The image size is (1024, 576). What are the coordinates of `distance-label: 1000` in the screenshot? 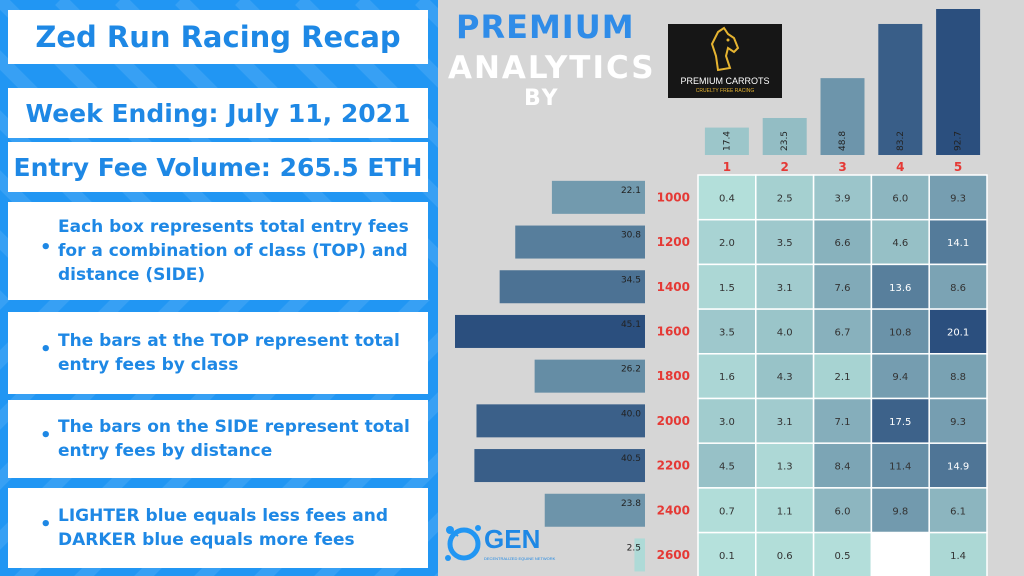 It's located at (673, 197).